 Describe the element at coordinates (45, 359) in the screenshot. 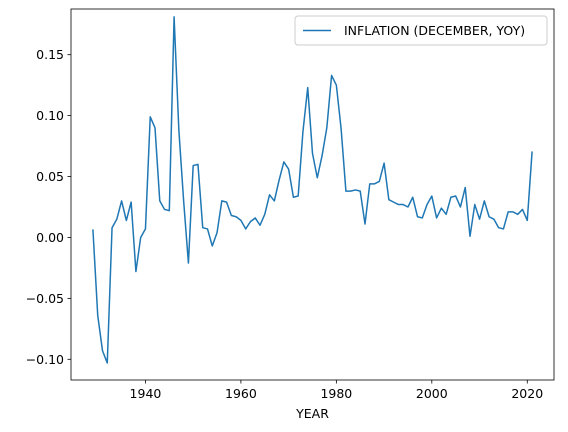

I see `y-tick-label: −0.10` at that location.